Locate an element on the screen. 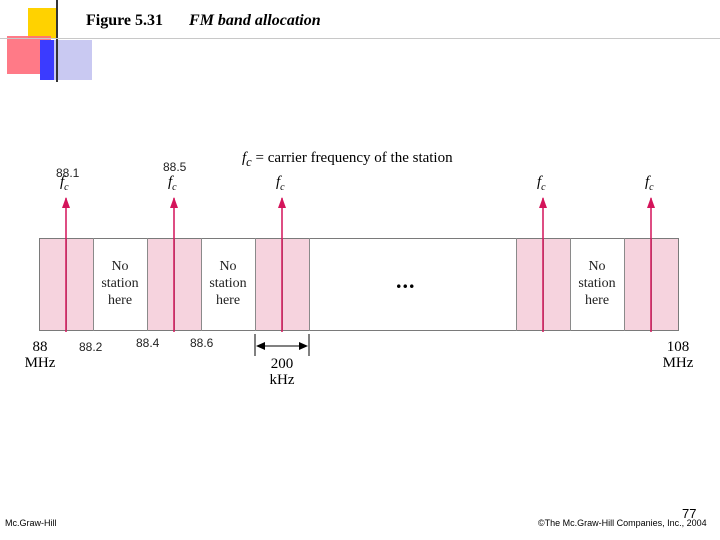  axis-right-value: 108 is located at coordinates (678, 347).